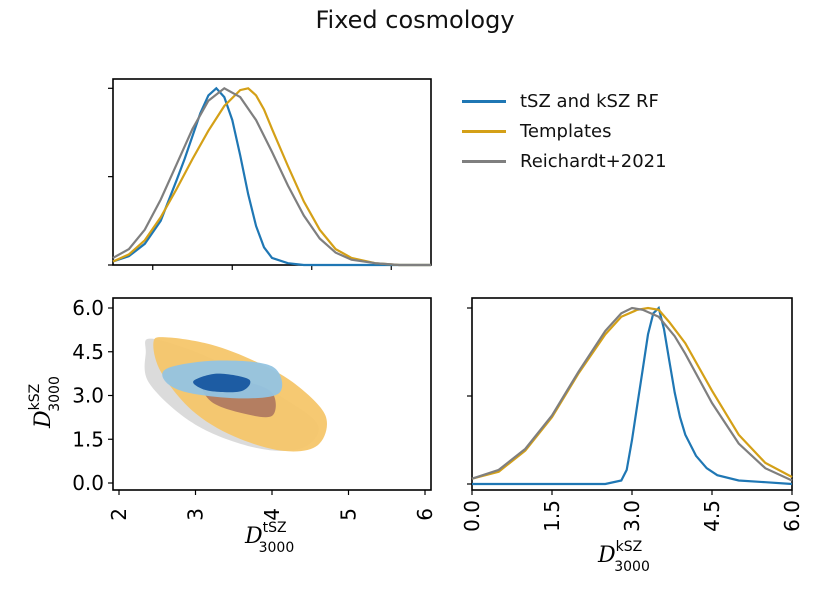 This screenshot has height=600, width=830. Describe the element at coordinates (196, 514) in the screenshot. I see `x-tick-label: 3` at that location.